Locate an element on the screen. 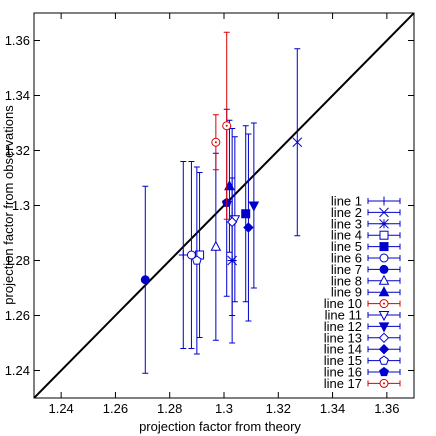 The width and height of the screenshot is (436, 436). legend-label: line 11 is located at coordinates (343, 315).